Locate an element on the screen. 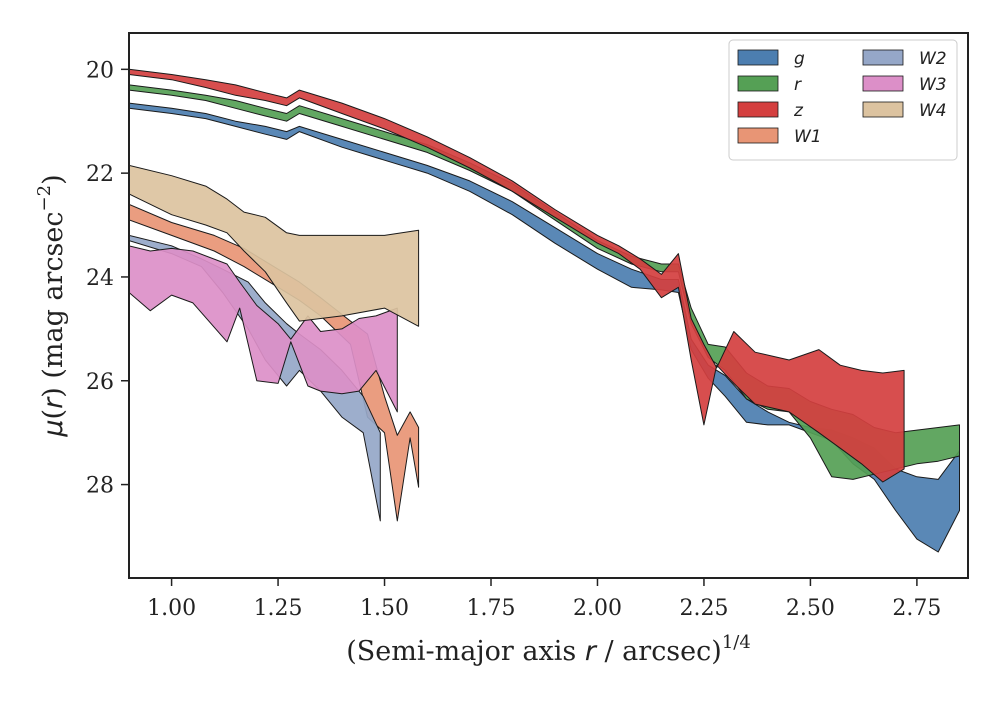 The height and width of the screenshot is (705, 1000). x-axis-title-mid: / arcsec) is located at coordinates (659, 651).